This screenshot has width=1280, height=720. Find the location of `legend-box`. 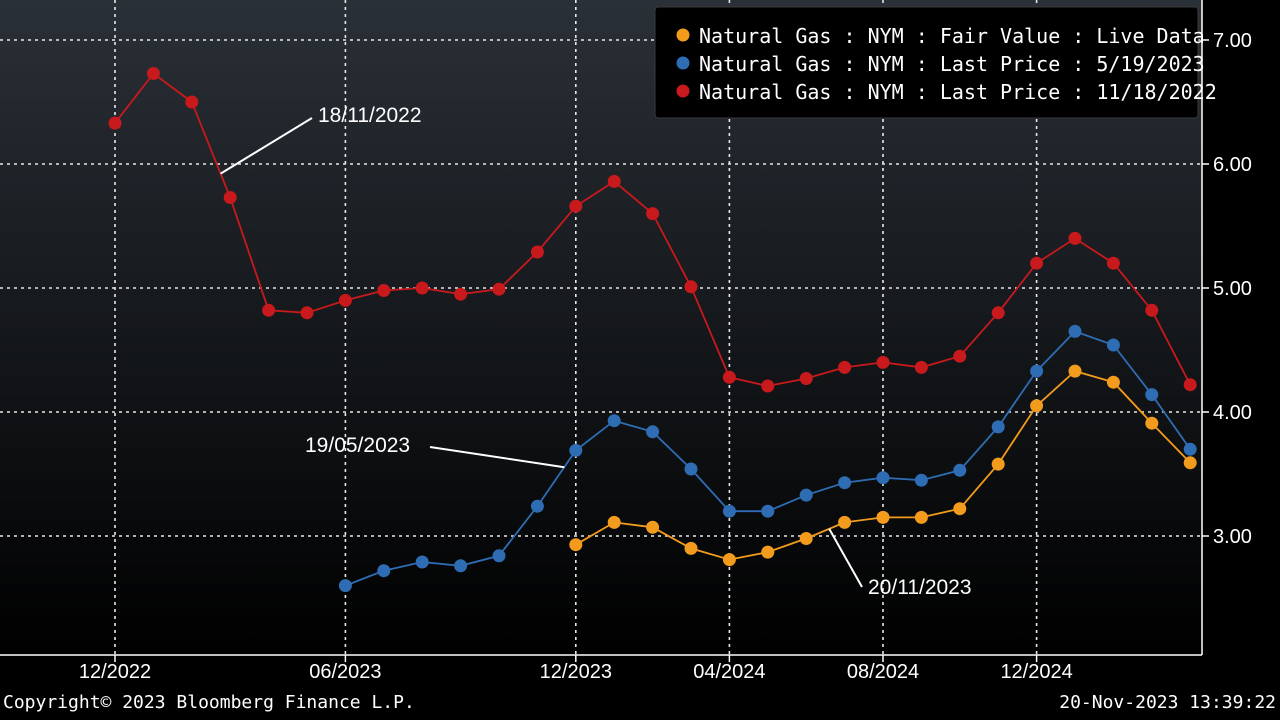

legend-box is located at coordinates (926, 62).